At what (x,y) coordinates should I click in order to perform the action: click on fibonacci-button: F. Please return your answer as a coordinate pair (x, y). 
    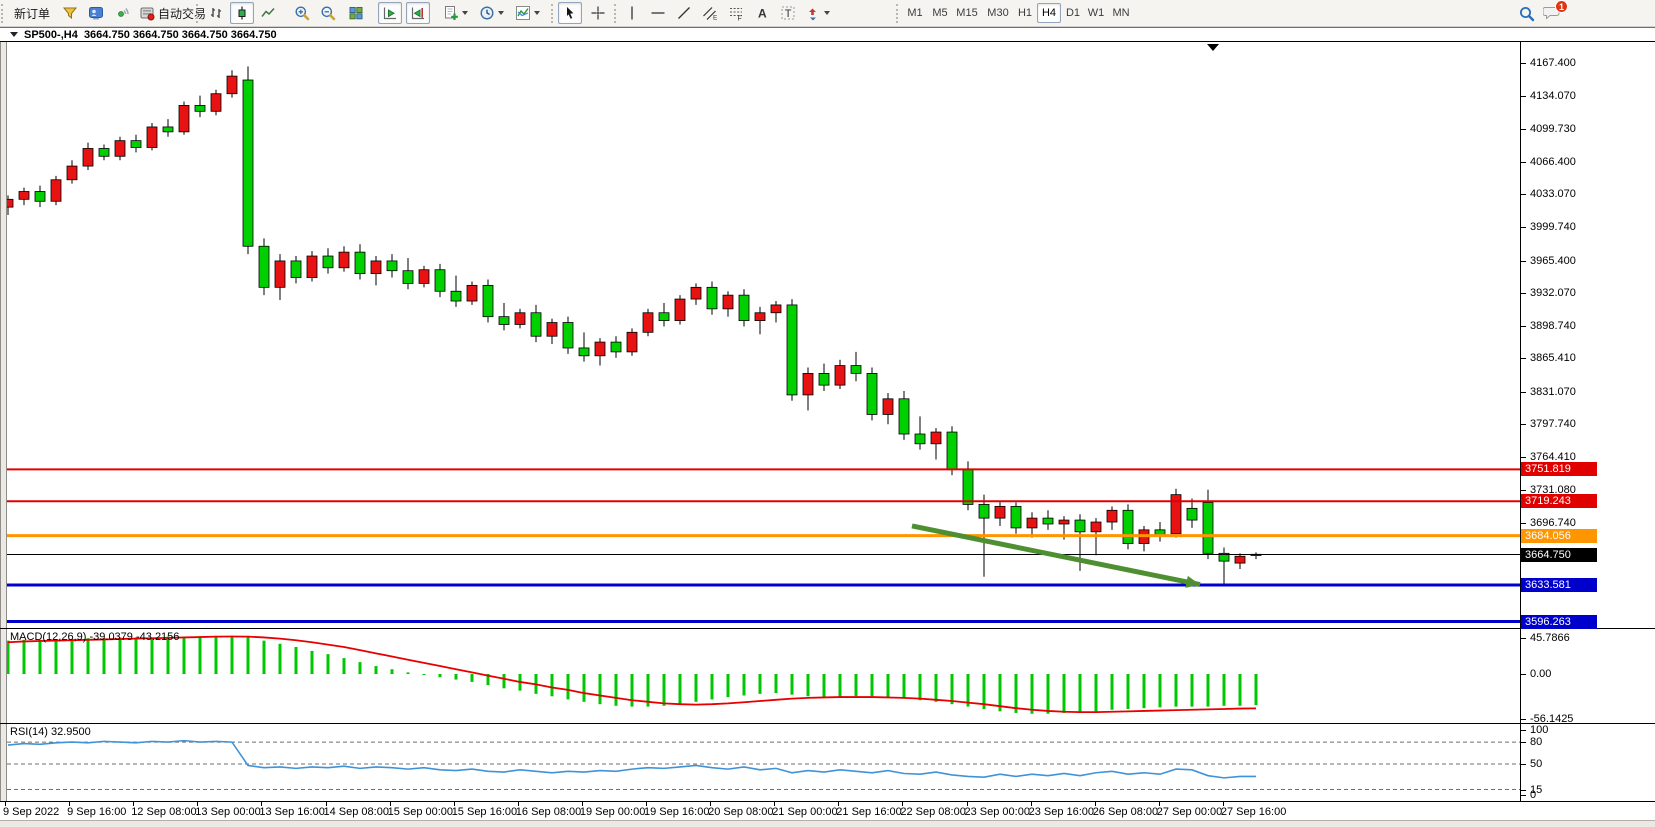
    Looking at the image, I should click on (736, 13).